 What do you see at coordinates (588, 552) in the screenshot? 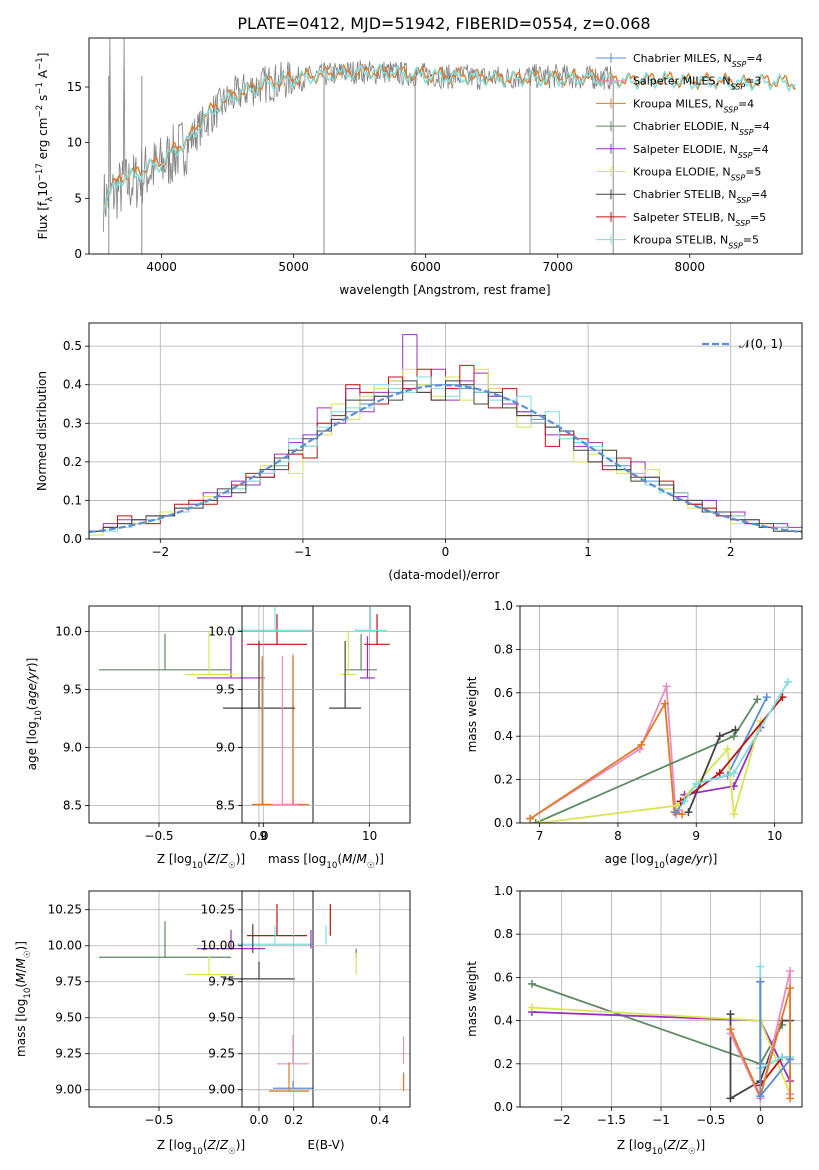
I see `x-tick-label: 1` at bounding box center [588, 552].